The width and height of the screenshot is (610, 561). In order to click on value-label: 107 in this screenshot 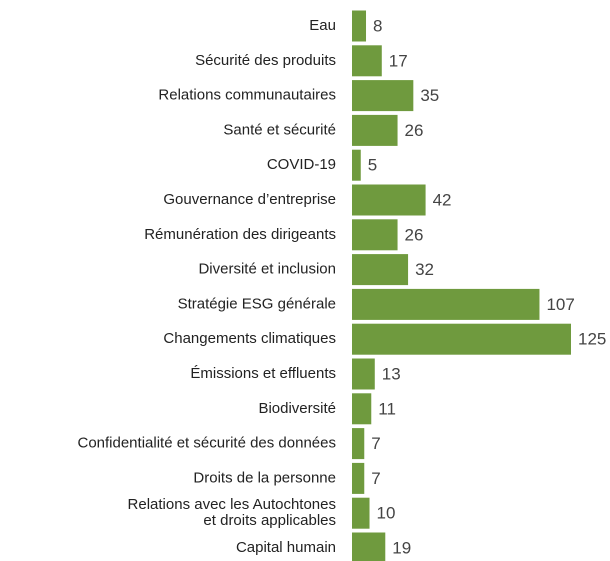, I will do `click(560, 304)`.